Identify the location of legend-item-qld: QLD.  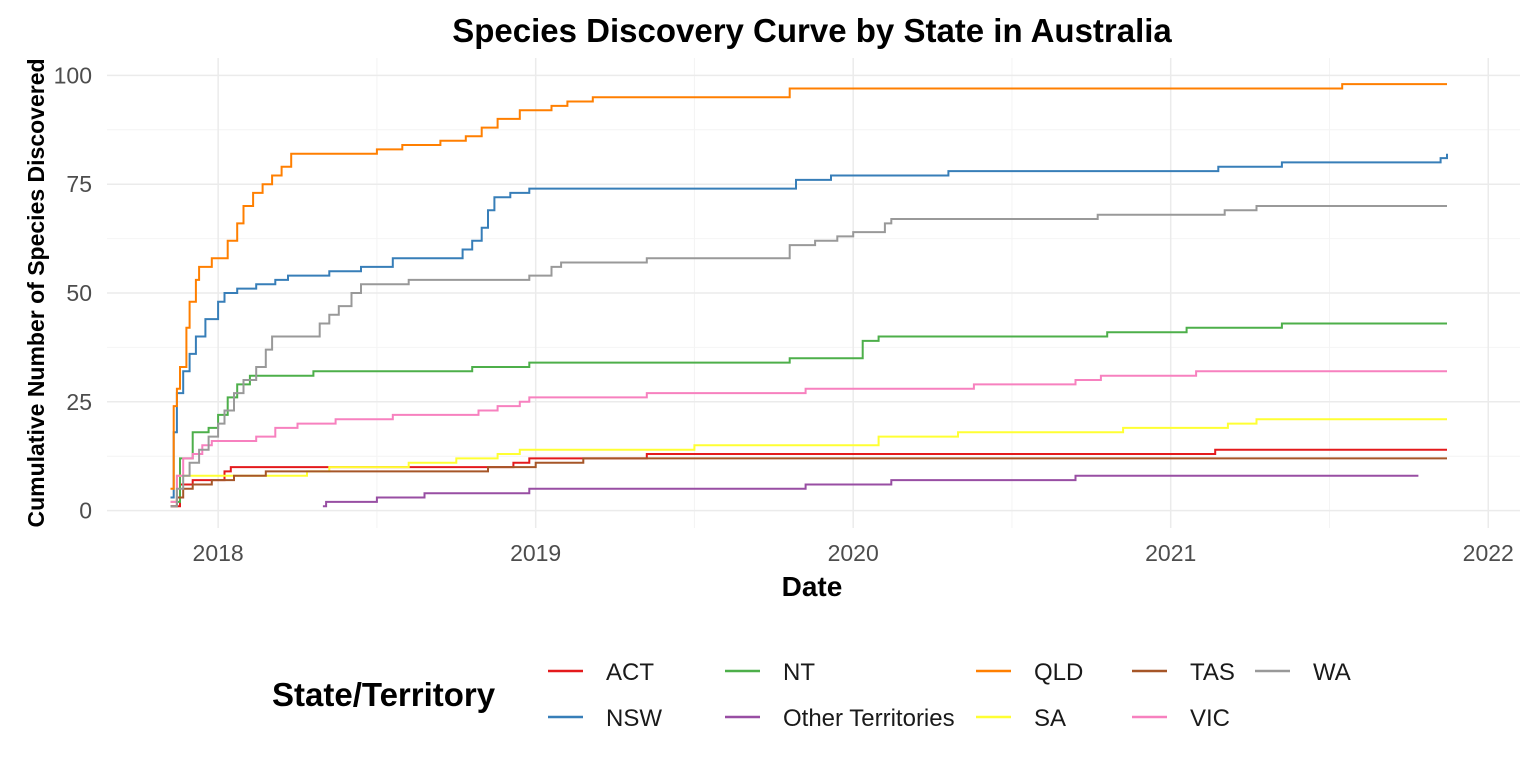
(1029, 672).